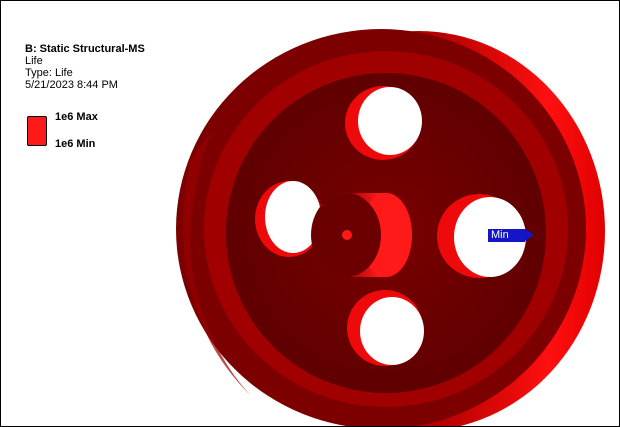 The width and height of the screenshot is (620, 427). I want to click on legend-timestamp: 5/21/2023 8:44 PM, so click(71, 85).